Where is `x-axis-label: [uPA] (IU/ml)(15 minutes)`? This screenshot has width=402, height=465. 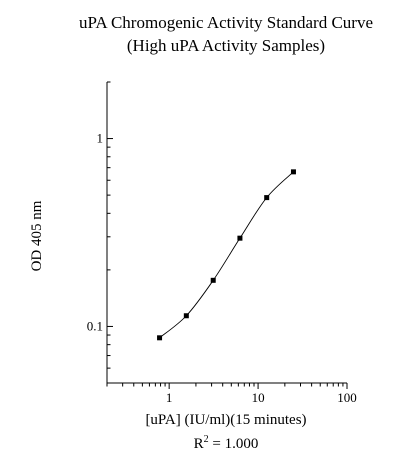 x-axis-label: [uPA] (IU/ml)(15 minutes) is located at coordinates (225, 420).